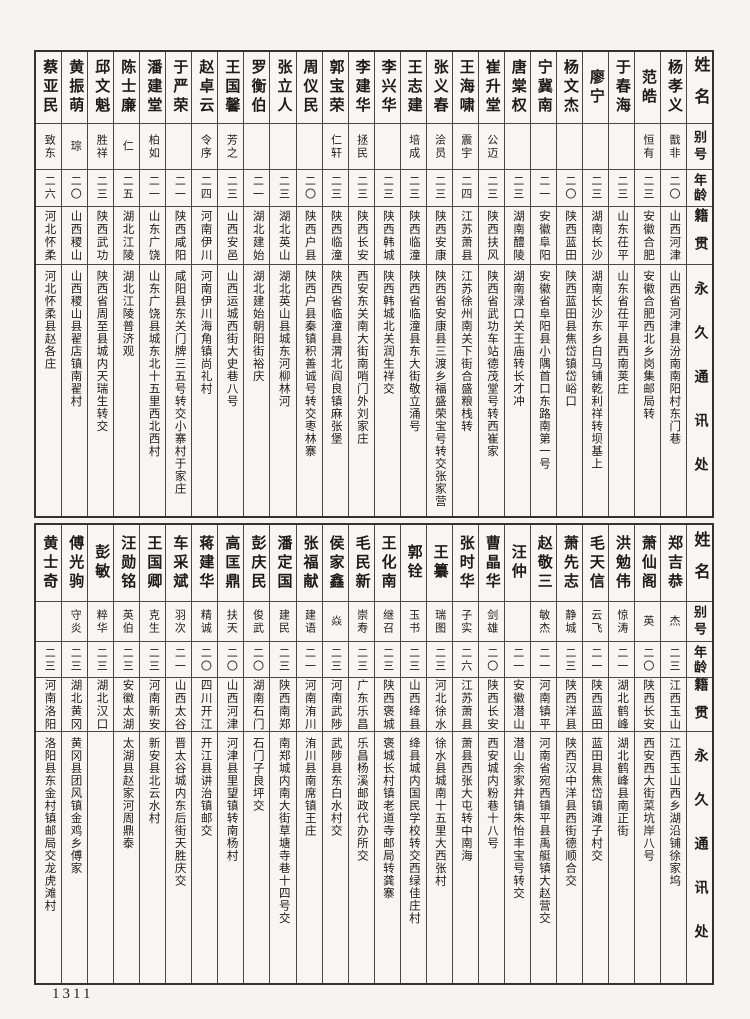 The width and height of the screenshot is (750, 1019). What do you see at coordinates (335, 754) in the screenshot?
I see `entry-column: 侯家鑫焱二三 河南武陟 武陟县东白水村交` at bounding box center [335, 754].